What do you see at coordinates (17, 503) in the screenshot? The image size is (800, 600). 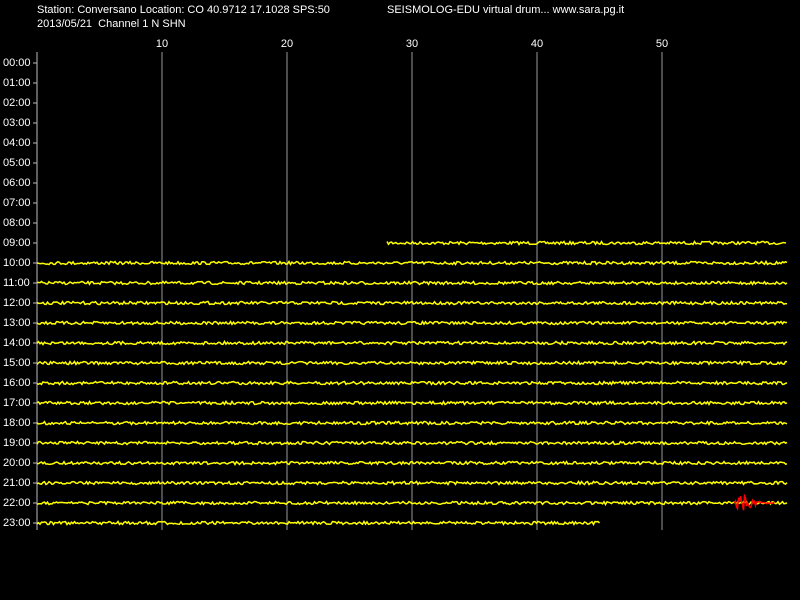 I see `hour-label: 22:00` at bounding box center [17, 503].